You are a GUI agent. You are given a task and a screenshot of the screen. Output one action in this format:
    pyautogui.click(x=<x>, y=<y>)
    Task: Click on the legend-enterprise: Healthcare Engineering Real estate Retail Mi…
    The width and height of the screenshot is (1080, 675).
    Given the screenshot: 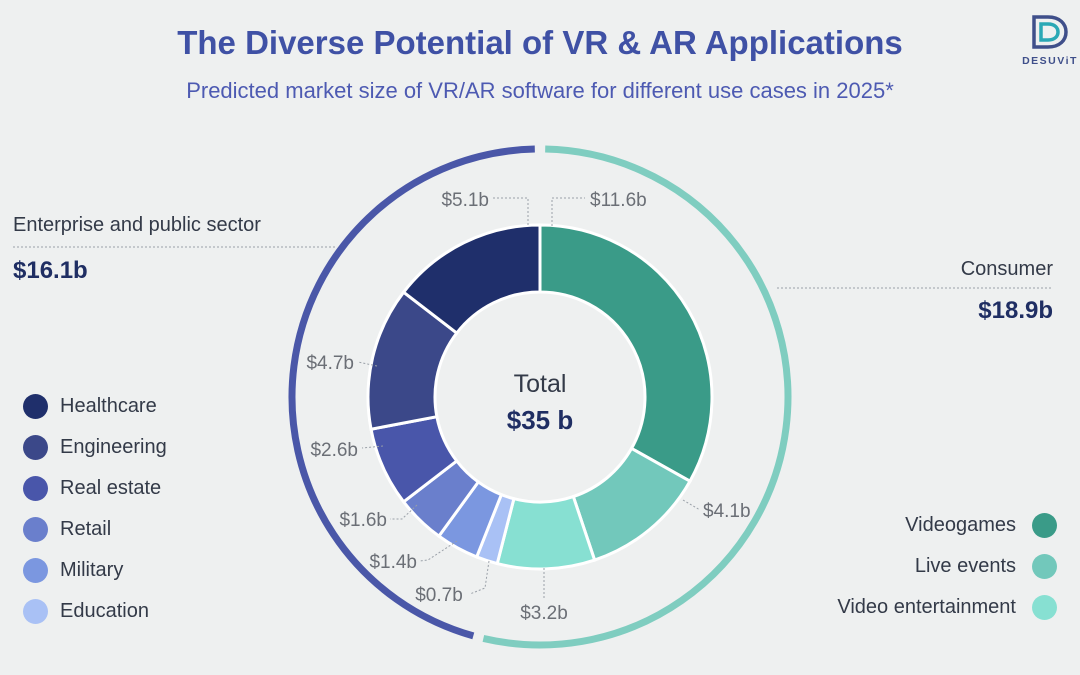 What is the action you would take?
    pyautogui.click(x=95, y=509)
    